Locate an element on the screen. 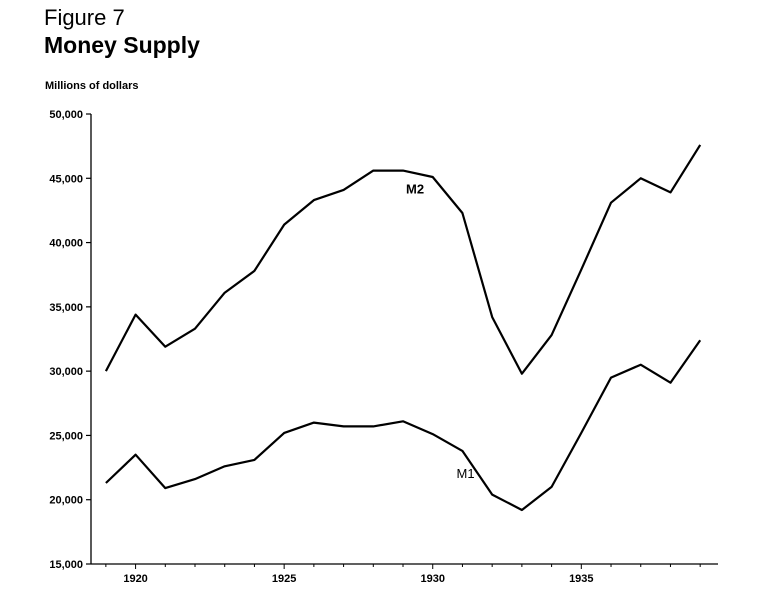 This screenshot has width=774, height=589. x-tick-label: 1930 is located at coordinates (432, 579).